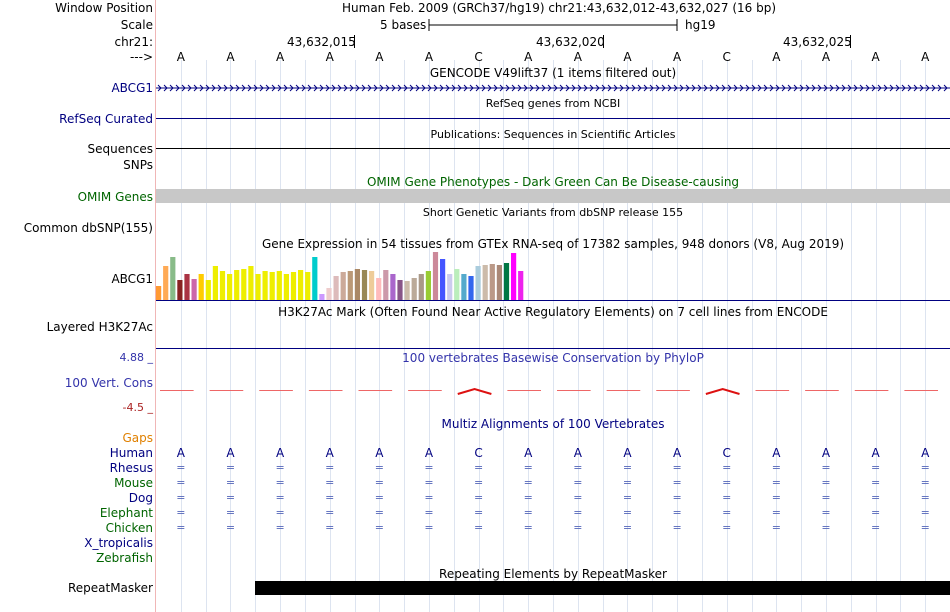 The width and height of the screenshot is (950, 612). Describe the element at coordinates (118, 543) in the screenshot. I see `species-xtropicalis-label: X_tropicalis` at that location.